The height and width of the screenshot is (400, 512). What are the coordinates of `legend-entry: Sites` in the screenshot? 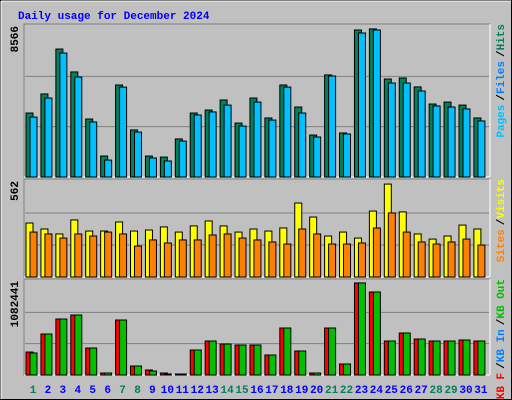 It's located at (502, 245).